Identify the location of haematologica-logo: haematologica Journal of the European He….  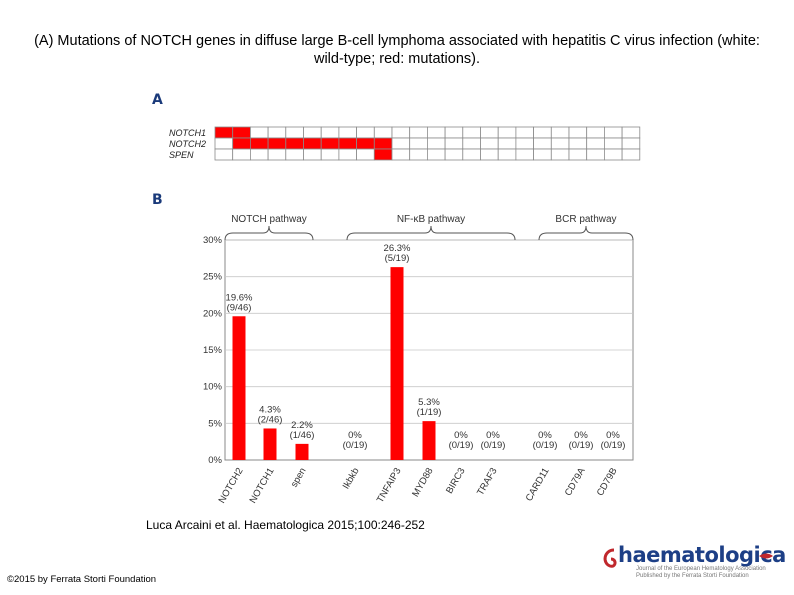
(693, 563).